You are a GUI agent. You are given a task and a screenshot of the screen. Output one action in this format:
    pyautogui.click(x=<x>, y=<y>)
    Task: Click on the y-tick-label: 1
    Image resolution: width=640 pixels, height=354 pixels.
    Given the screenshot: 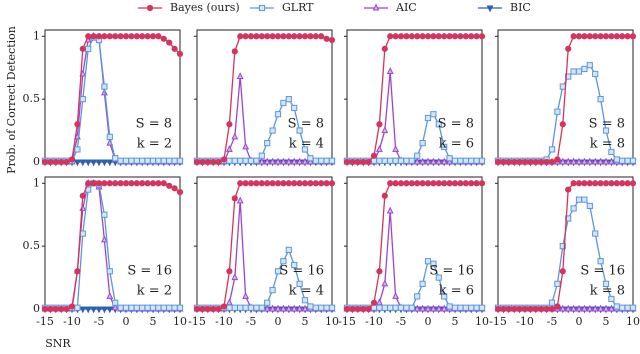 What is the action you would take?
    pyautogui.click(x=36, y=182)
    